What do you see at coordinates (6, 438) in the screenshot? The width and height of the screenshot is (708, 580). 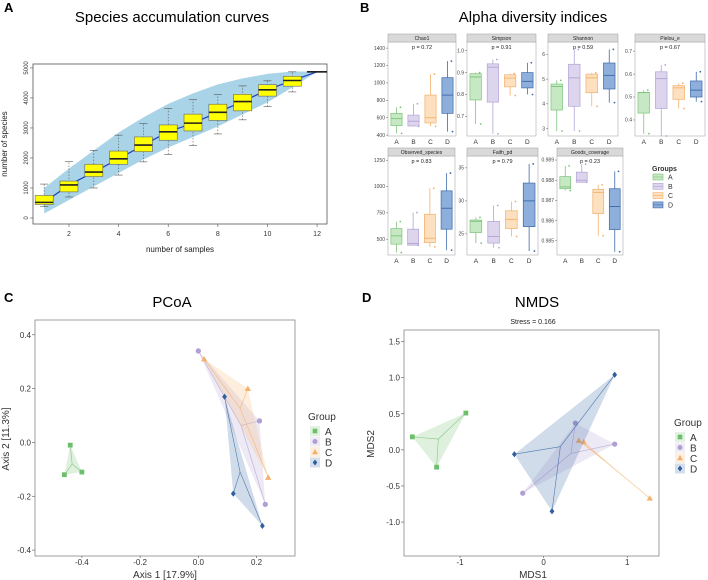 I see `y-axis-label-c: Axis 2 [11.3%]` at bounding box center [6, 438].